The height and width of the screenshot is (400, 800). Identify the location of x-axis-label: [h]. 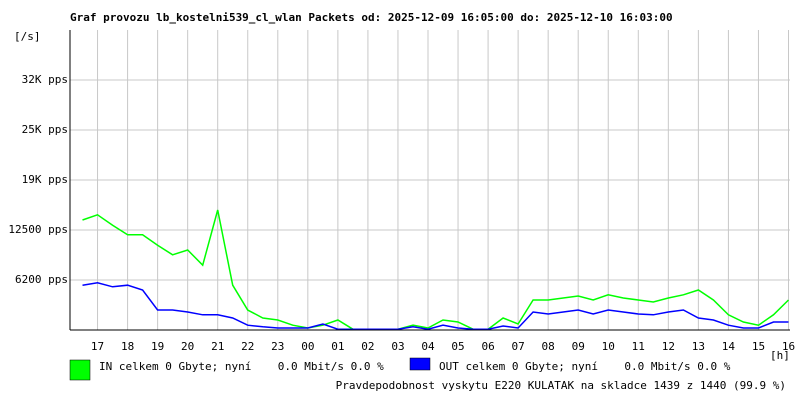
(780, 355).